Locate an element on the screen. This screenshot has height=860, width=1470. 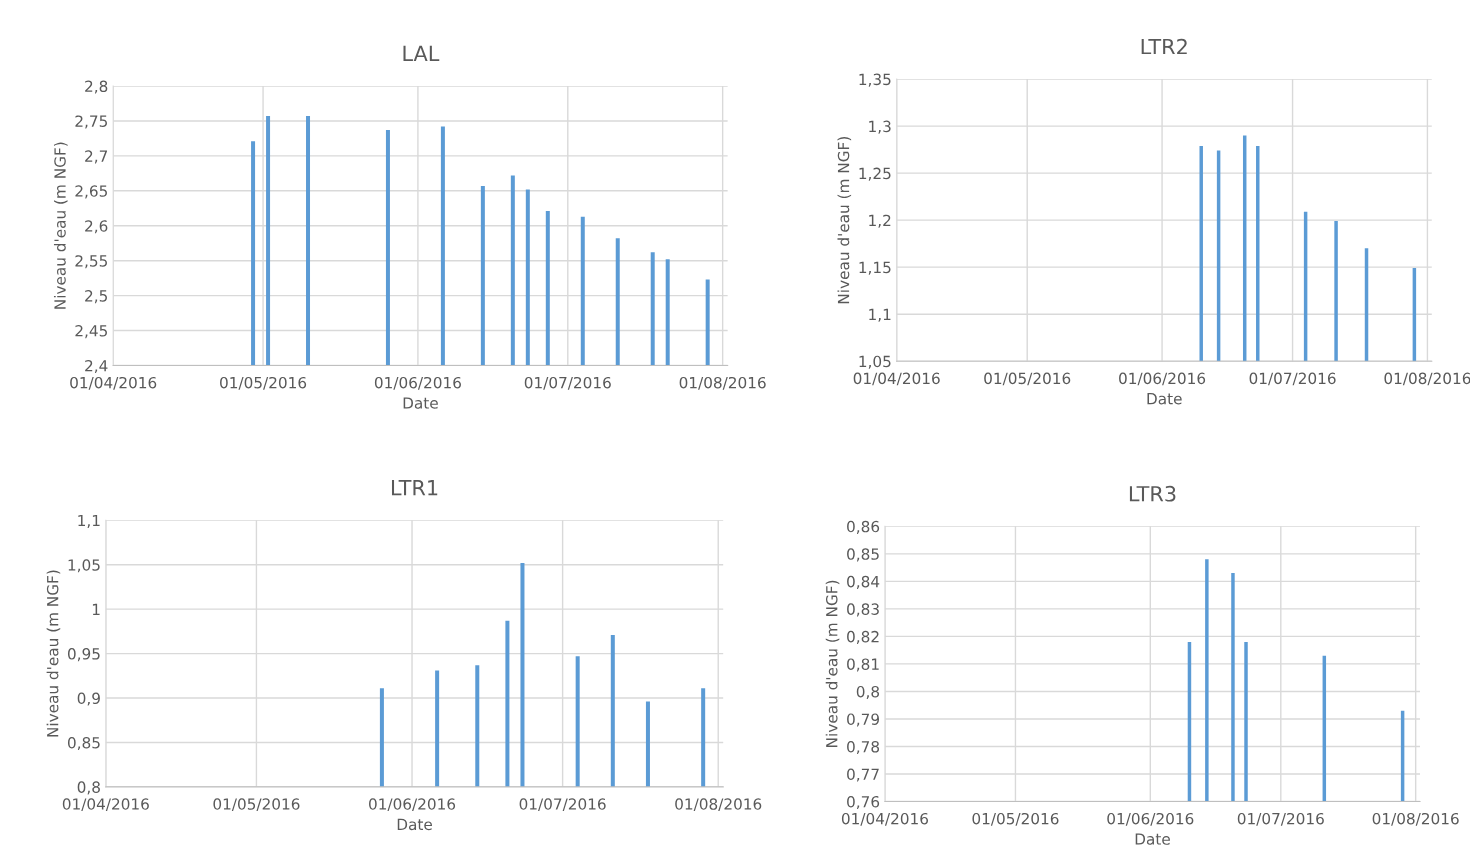
y-tick-label: 0,86 is located at coordinates (863, 527).